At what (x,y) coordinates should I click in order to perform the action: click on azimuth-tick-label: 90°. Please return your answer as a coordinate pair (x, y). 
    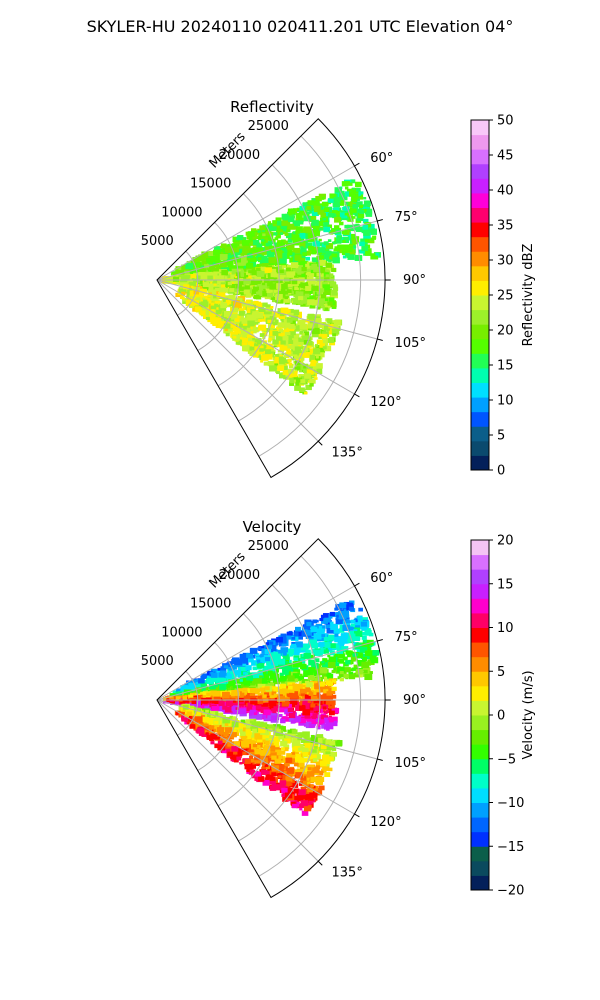
    Looking at the image, I should click on (414, 280).